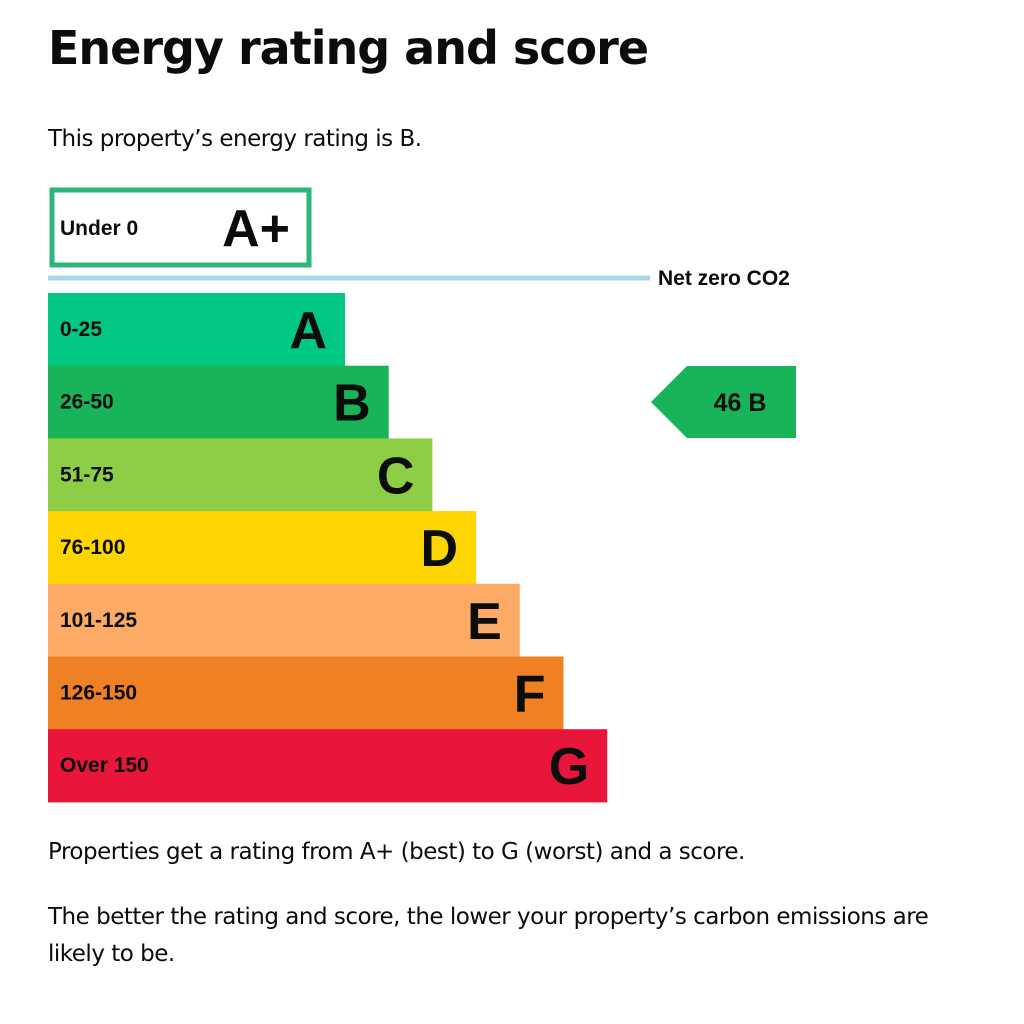 This screenshot has height=1024, width=1024. I want to click on band-a-range-label: 0-25, so click(81, 329).